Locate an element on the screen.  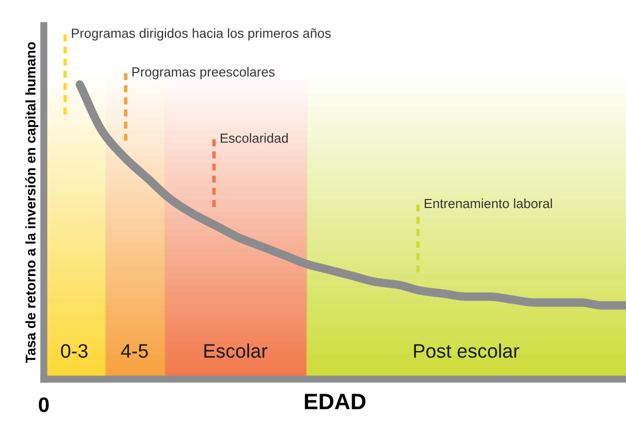
text: Programas preescolares is located at coordinates (203, 73).